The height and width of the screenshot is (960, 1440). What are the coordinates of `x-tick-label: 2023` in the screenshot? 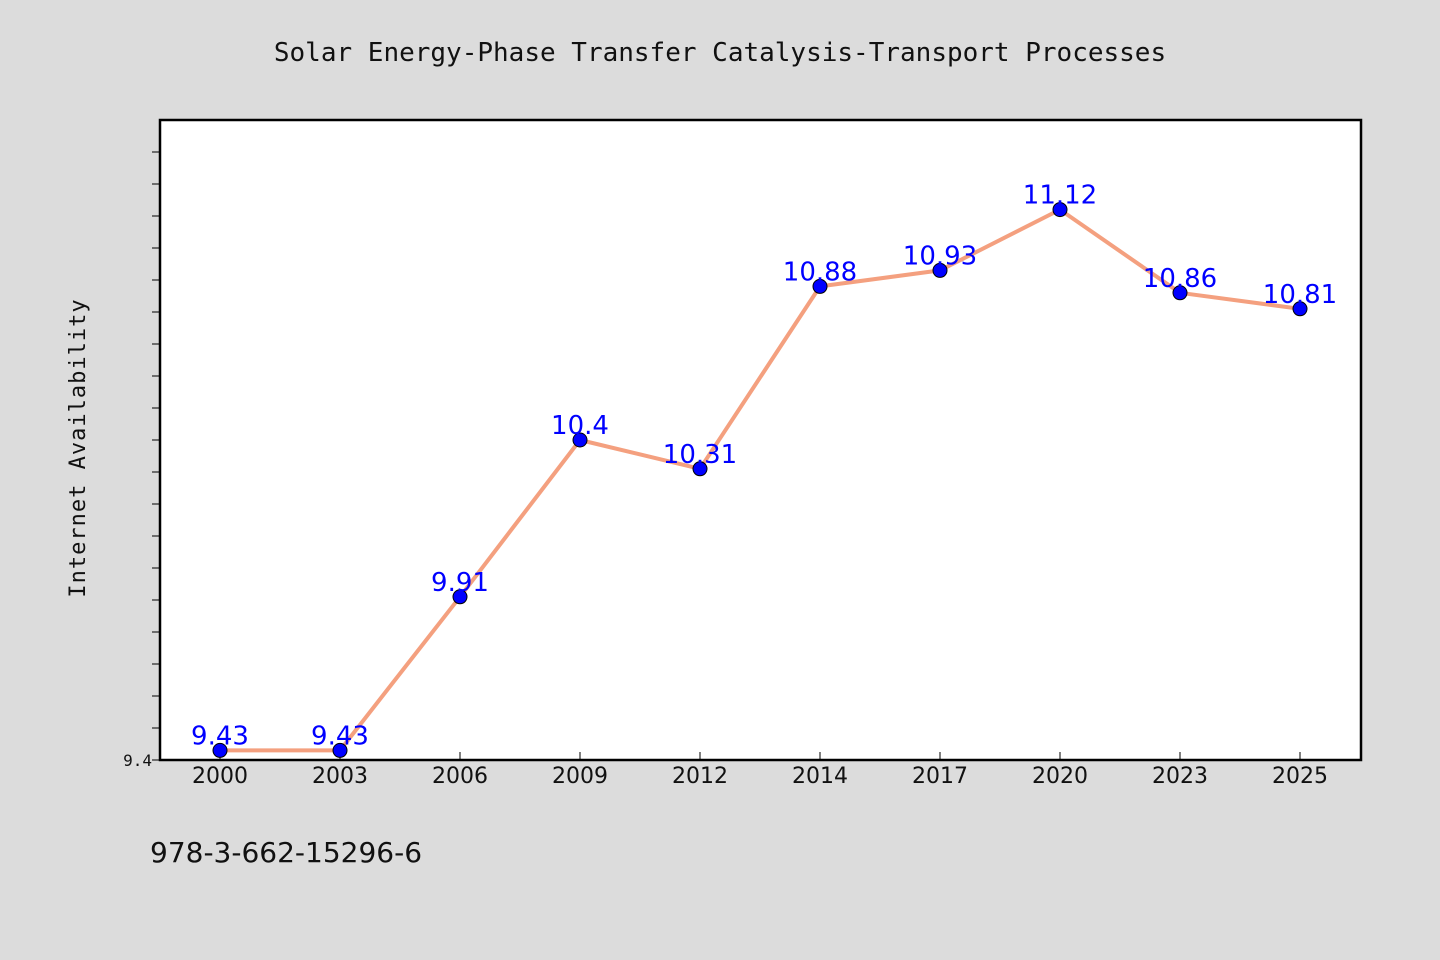 It's located at (1180, 776).